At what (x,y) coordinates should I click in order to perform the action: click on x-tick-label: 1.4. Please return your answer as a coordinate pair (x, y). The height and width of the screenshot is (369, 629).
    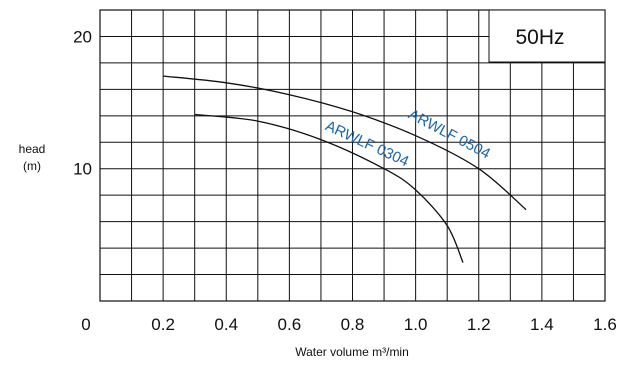
    Looking at the image, I should click on (542, 324).